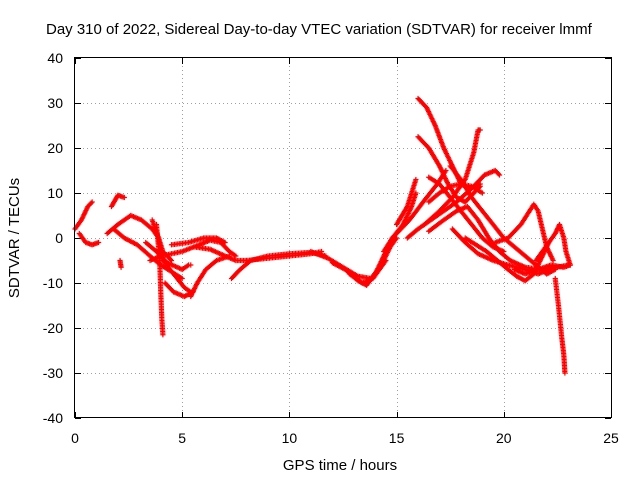  Describe the element at coordinates (55, 103) in the screenshot. I see `y-tick-label: 30` at that location.